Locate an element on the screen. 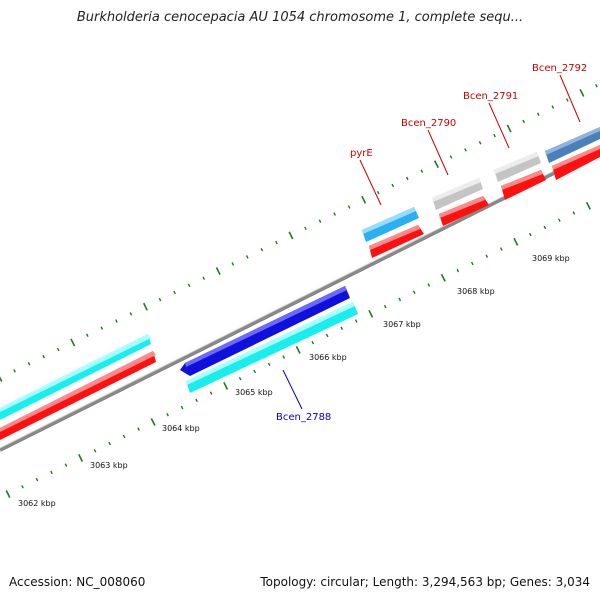  scale-label-3066: 3066 kbp is located at coordinates (328, 357).